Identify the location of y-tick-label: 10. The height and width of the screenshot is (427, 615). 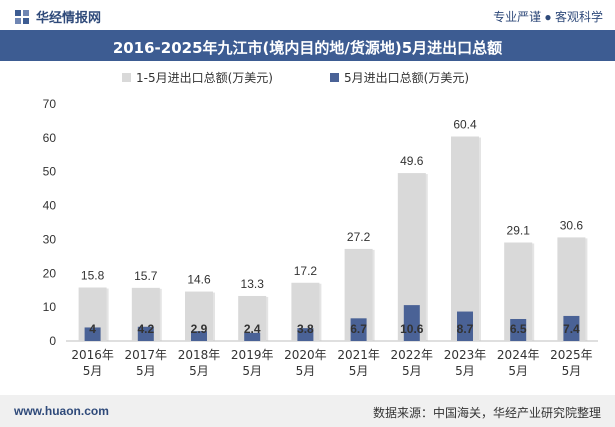
(50, 307).